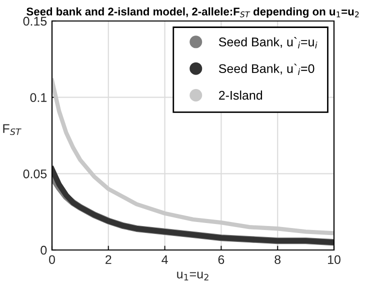  What do you see at coordinates (43, 250) in the screenshot?
I see `y-tick-label: 0` at bounding box center [43, 250].